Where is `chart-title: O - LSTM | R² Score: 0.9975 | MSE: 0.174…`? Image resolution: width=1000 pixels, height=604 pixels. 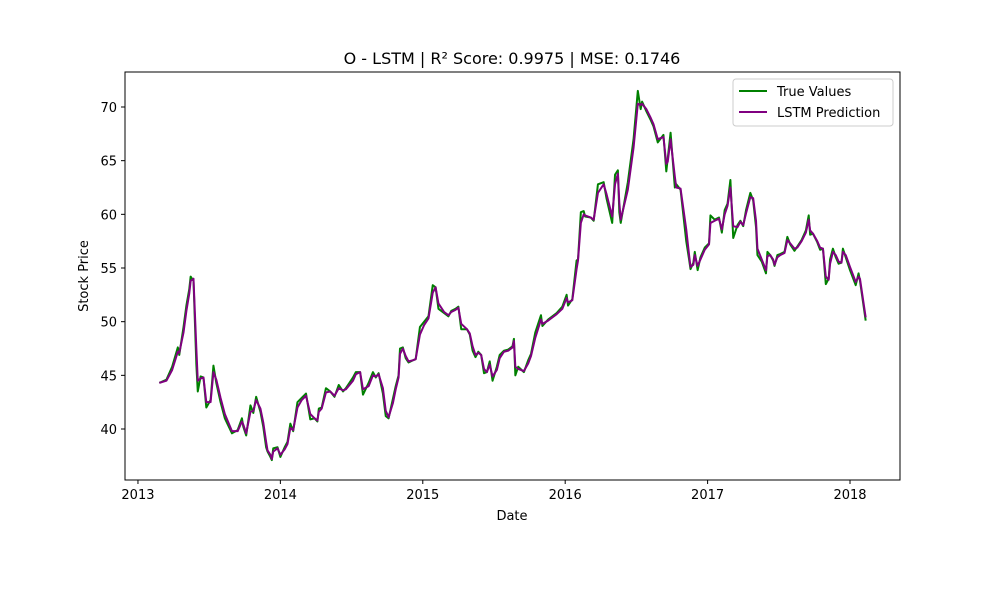
chart-title: O - LSTM | R² Score: 0.9975 | MSE: 0.174… is located at coordinates (512, 58).